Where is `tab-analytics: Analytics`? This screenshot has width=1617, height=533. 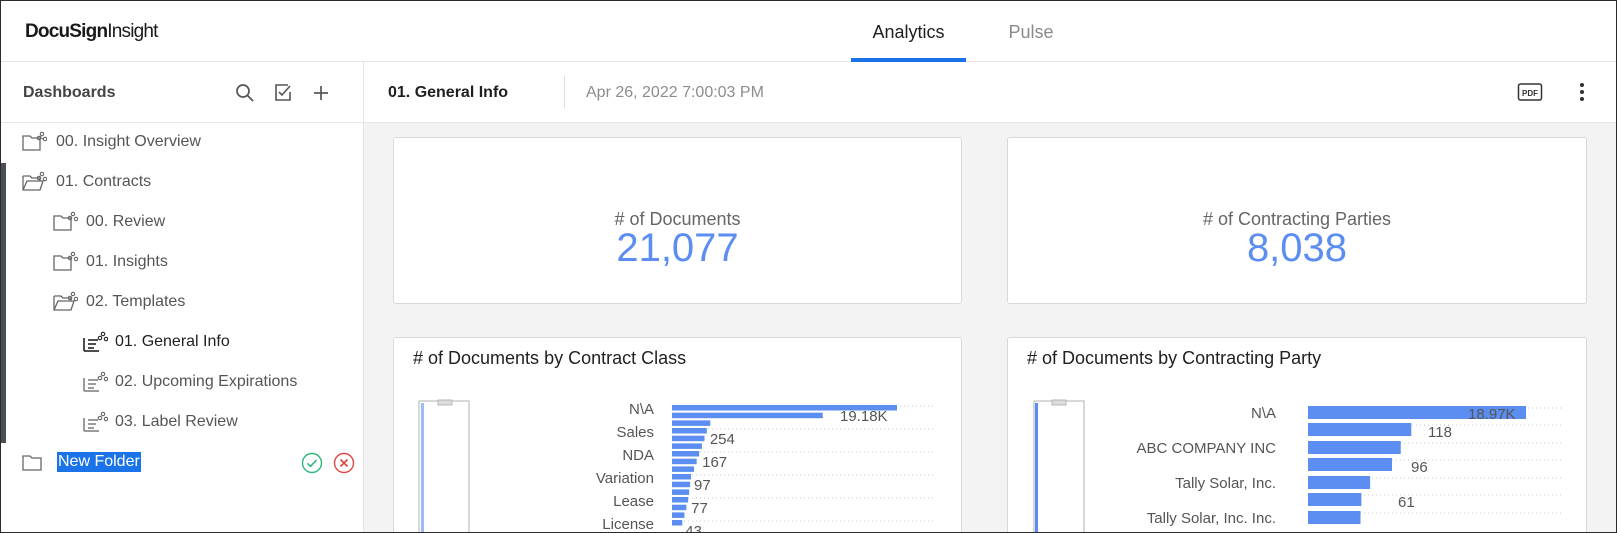 tab-analytics: Analytics is located at coordinates (908, 32).